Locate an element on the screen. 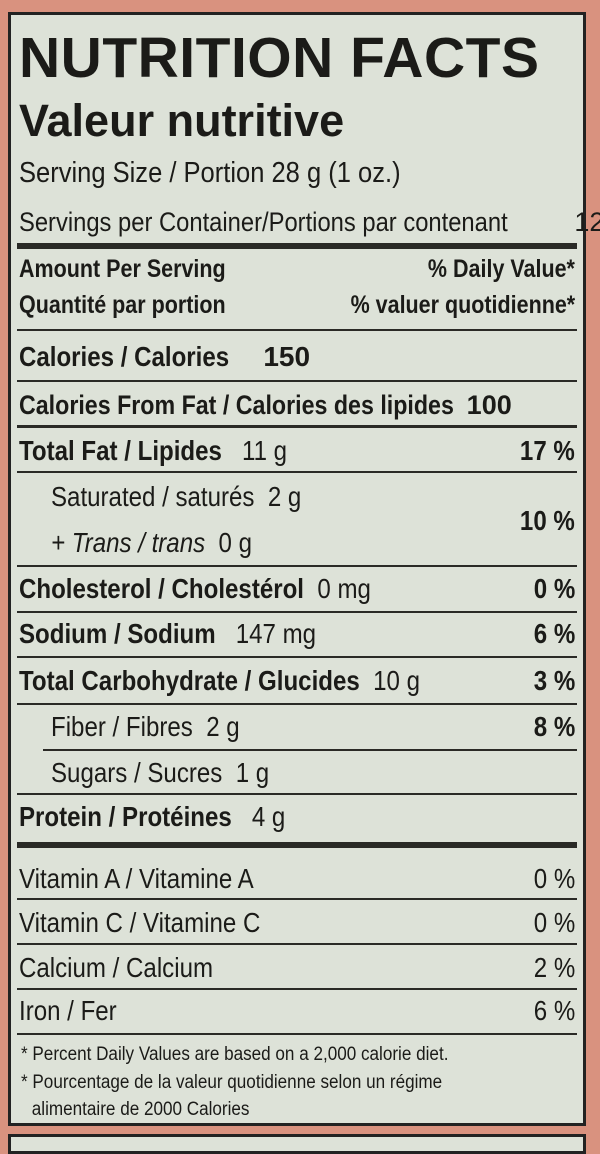 The image size is (600, 1154). title-fr: Valeur nutritive is located at coordinates (182, 120).